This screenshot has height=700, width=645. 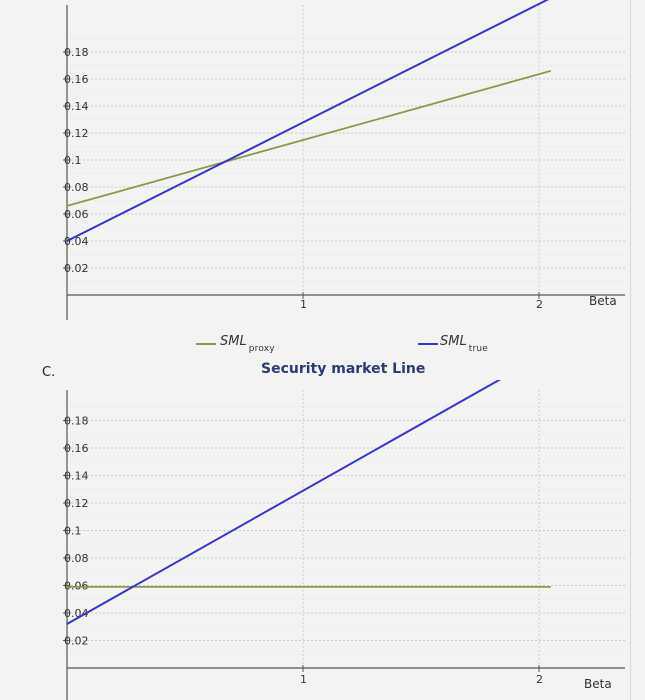 What do you see at coordinates (261, 349) in the screenshot?
I see `legend-proxy-sub: proxy` at bounding box center [261, 349].